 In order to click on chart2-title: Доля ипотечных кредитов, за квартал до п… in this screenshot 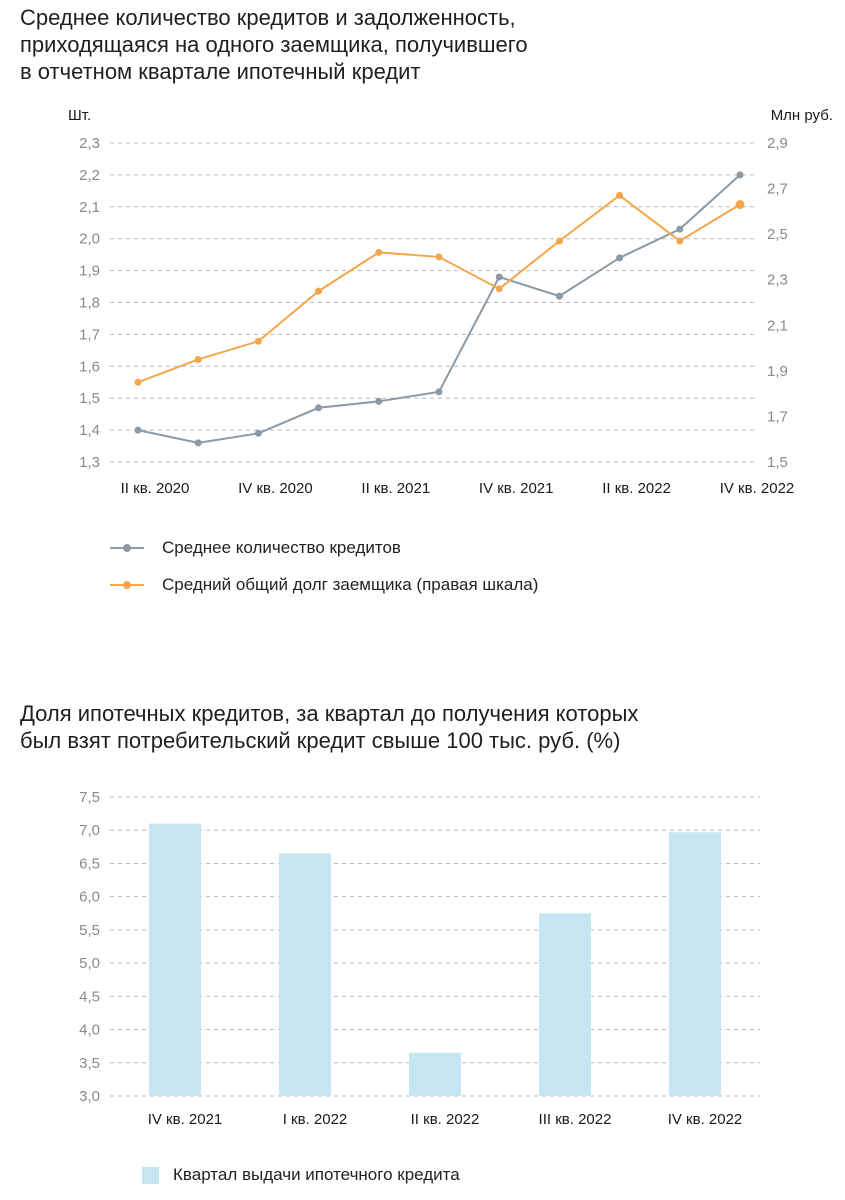, I will do `click(329, 727)`.